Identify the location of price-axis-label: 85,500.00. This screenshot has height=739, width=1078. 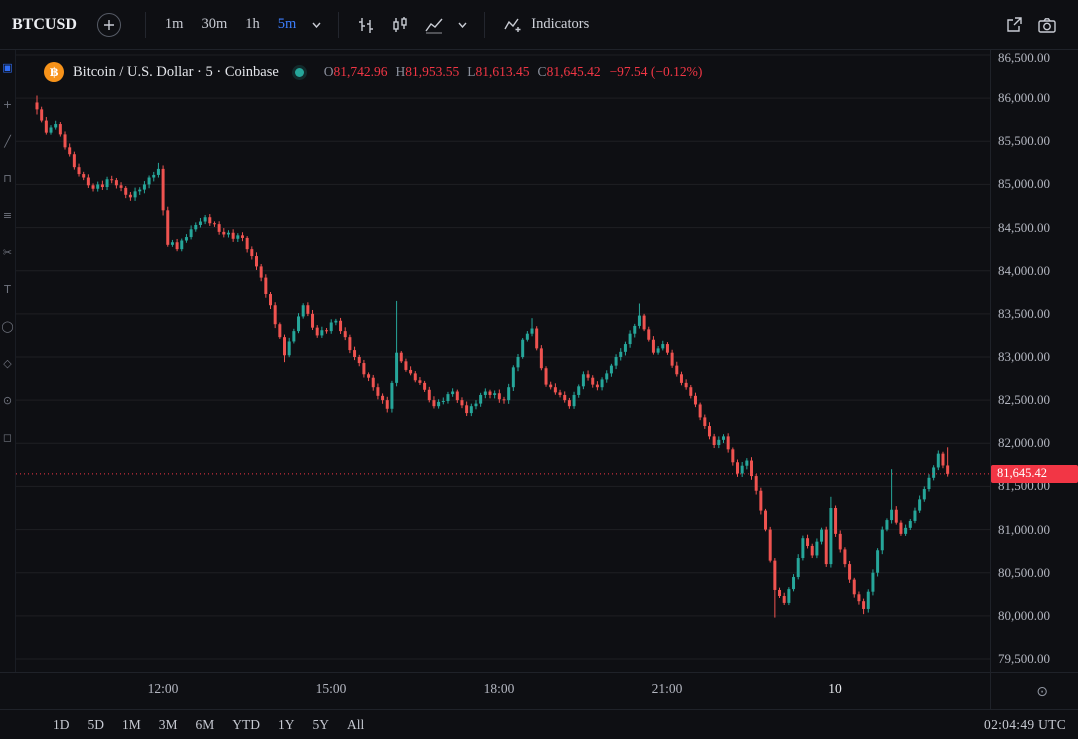
(1024, 141).